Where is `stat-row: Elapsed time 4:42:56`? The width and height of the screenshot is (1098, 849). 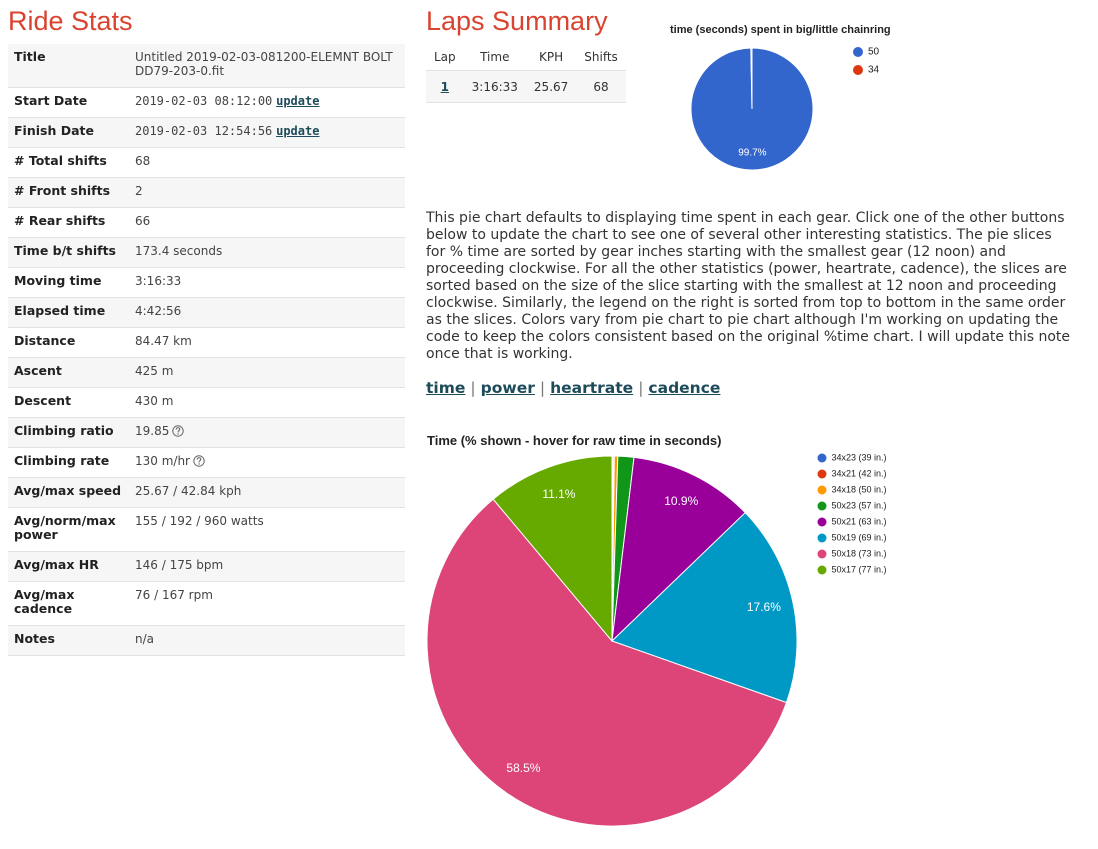
stat-row: Elapsed time 4:42:56 is located at coordinates (206, 312).